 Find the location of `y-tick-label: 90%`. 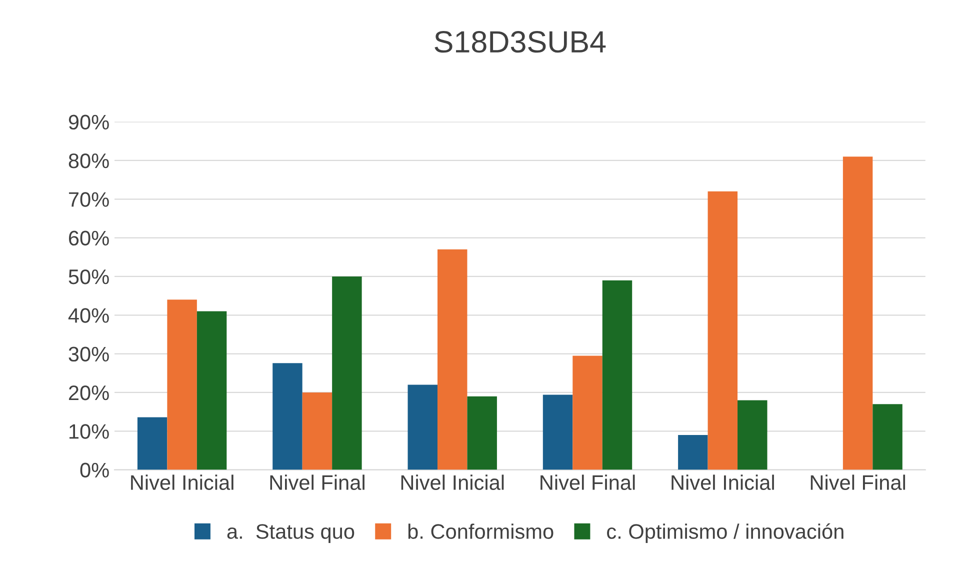

y-tick-label: 90% is located at coordinates (88, 122).